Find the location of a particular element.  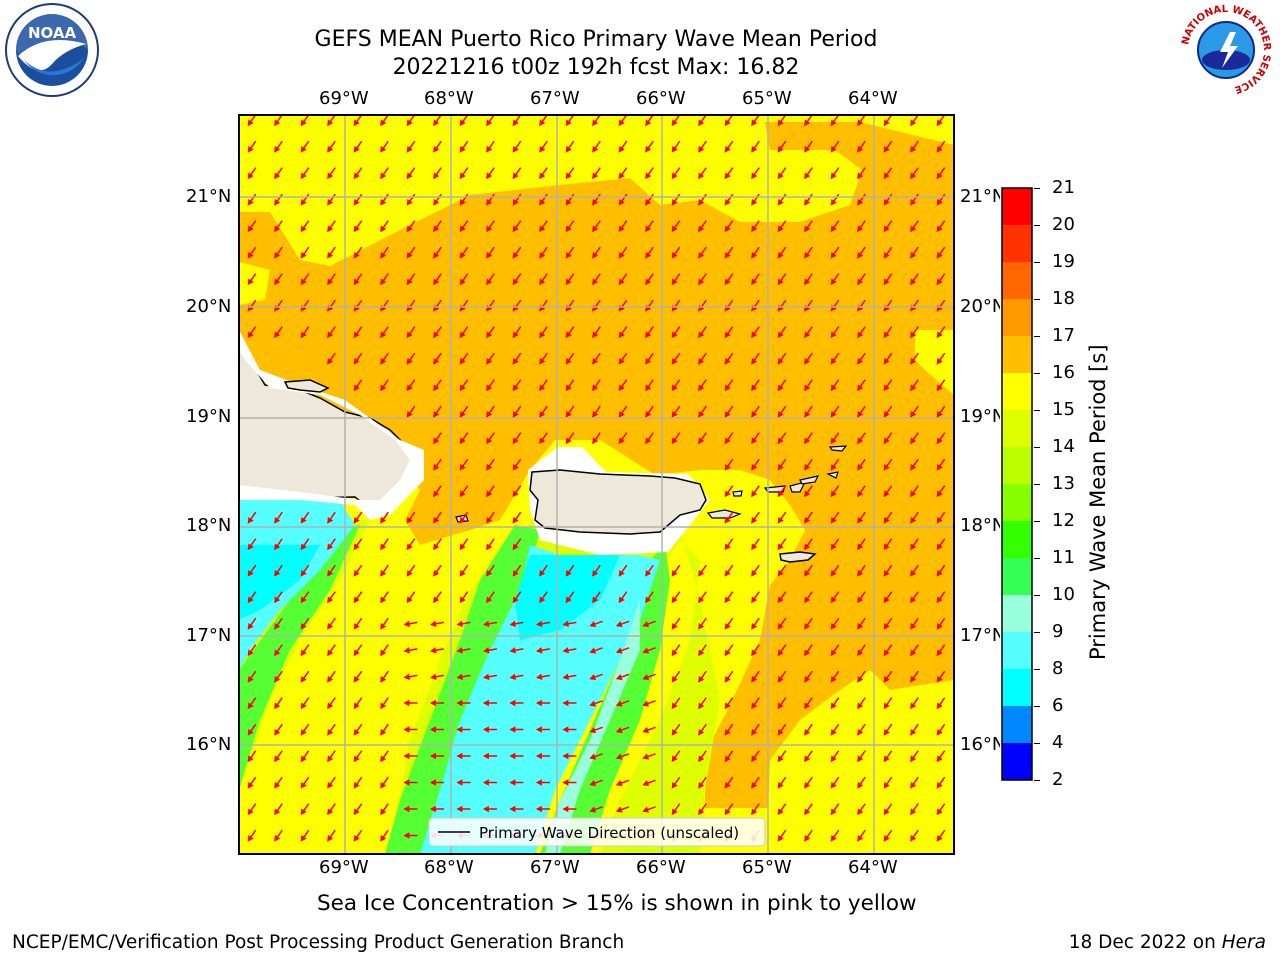

lon-tick-top: 66°W is located at coordinates (661, 98).